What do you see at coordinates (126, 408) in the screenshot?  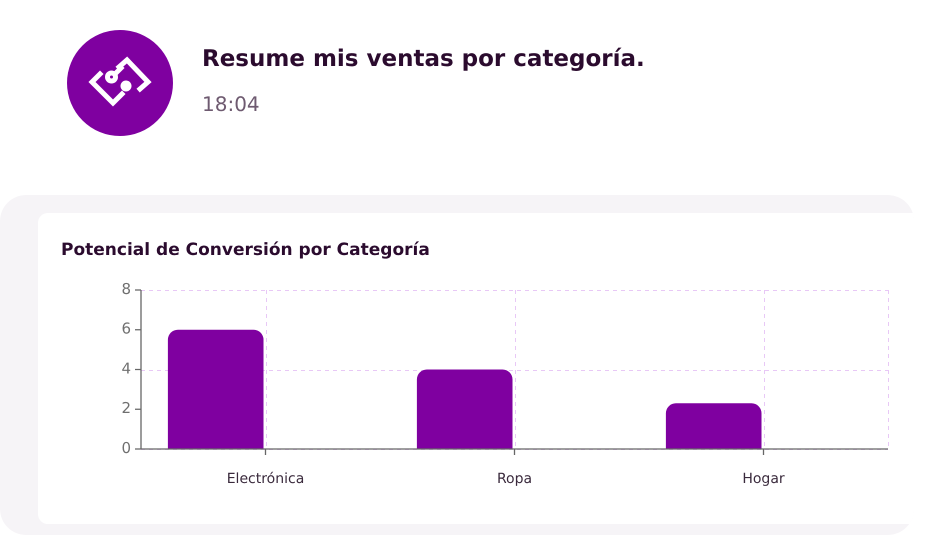 I see `y-tick-label: 2` at bounding box center [126, 408].